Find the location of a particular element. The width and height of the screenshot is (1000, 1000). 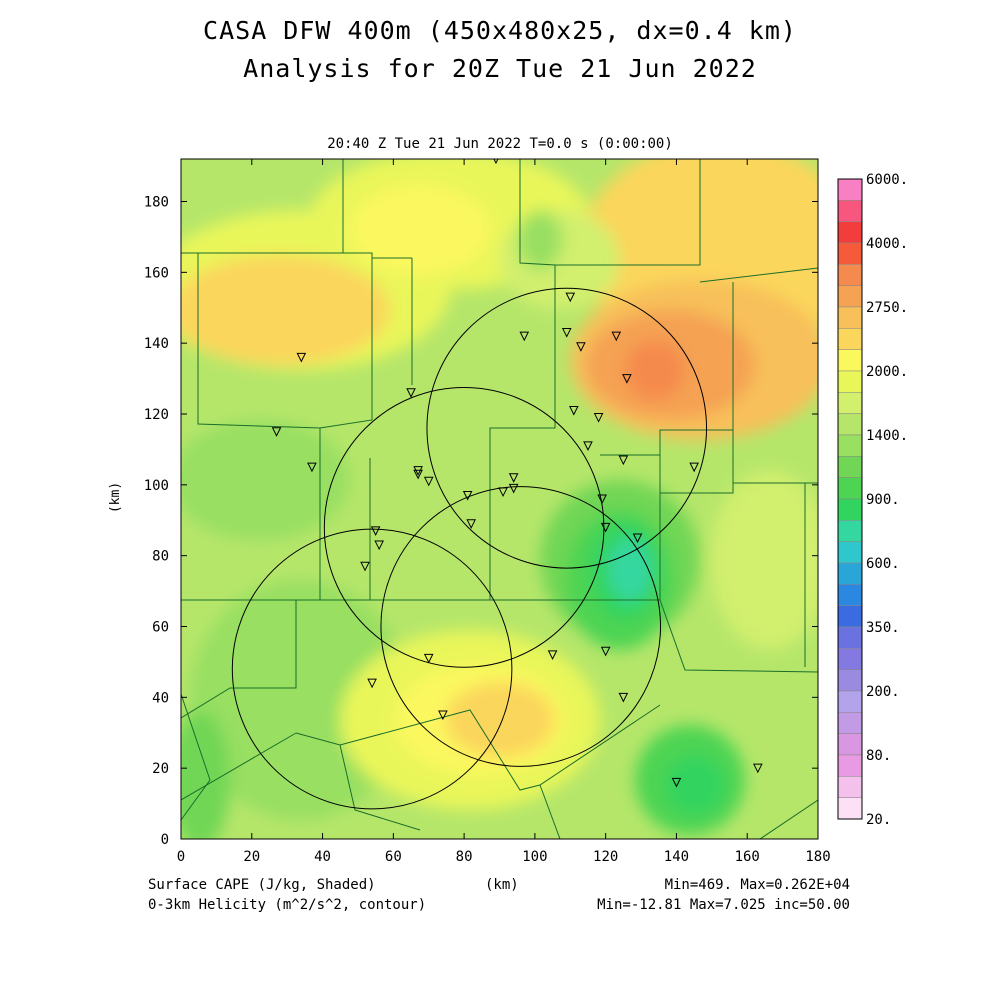

x-tick-label: 120 is located at coordinates (605, 857).